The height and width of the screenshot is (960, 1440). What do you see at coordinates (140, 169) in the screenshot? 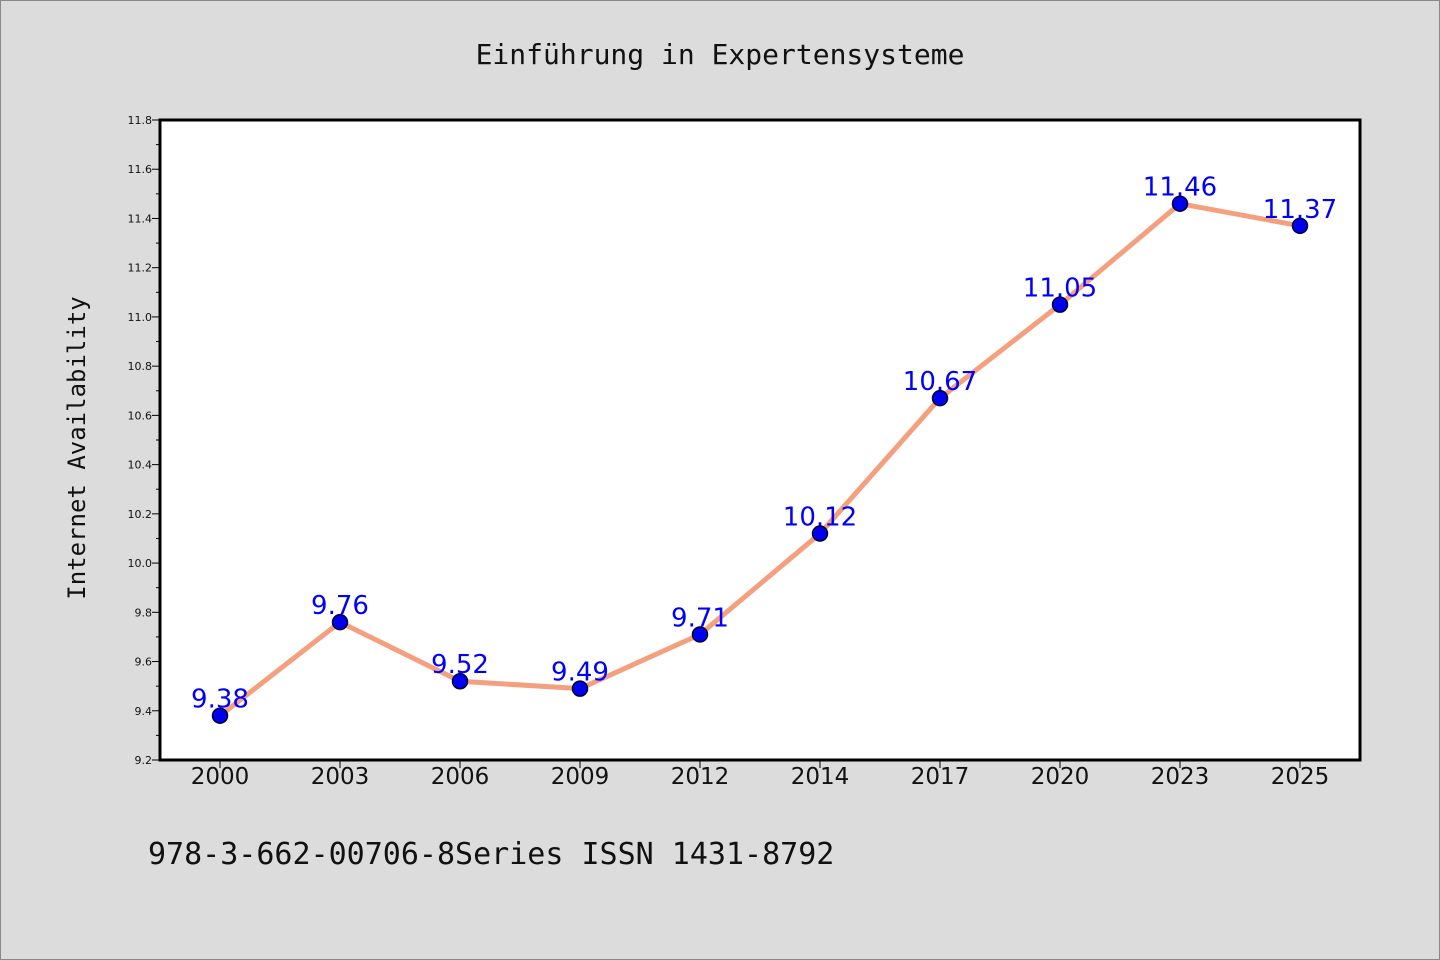
I see `y-tick-label: 11.6` at bounding box center [140, 169].